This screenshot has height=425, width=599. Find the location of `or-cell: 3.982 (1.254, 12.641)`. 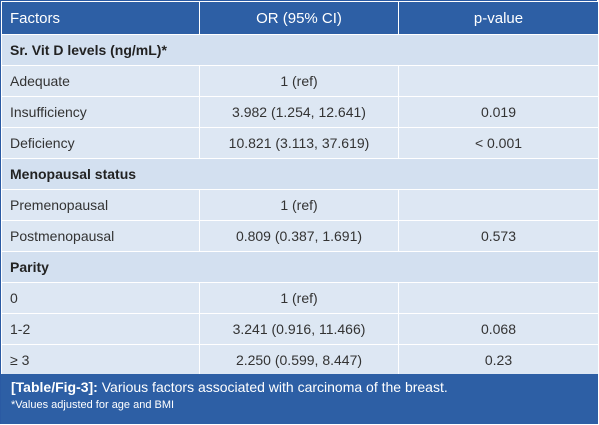

or-cell: 3.982 (1.254, 12.641) is located at coordinates (299, 112).